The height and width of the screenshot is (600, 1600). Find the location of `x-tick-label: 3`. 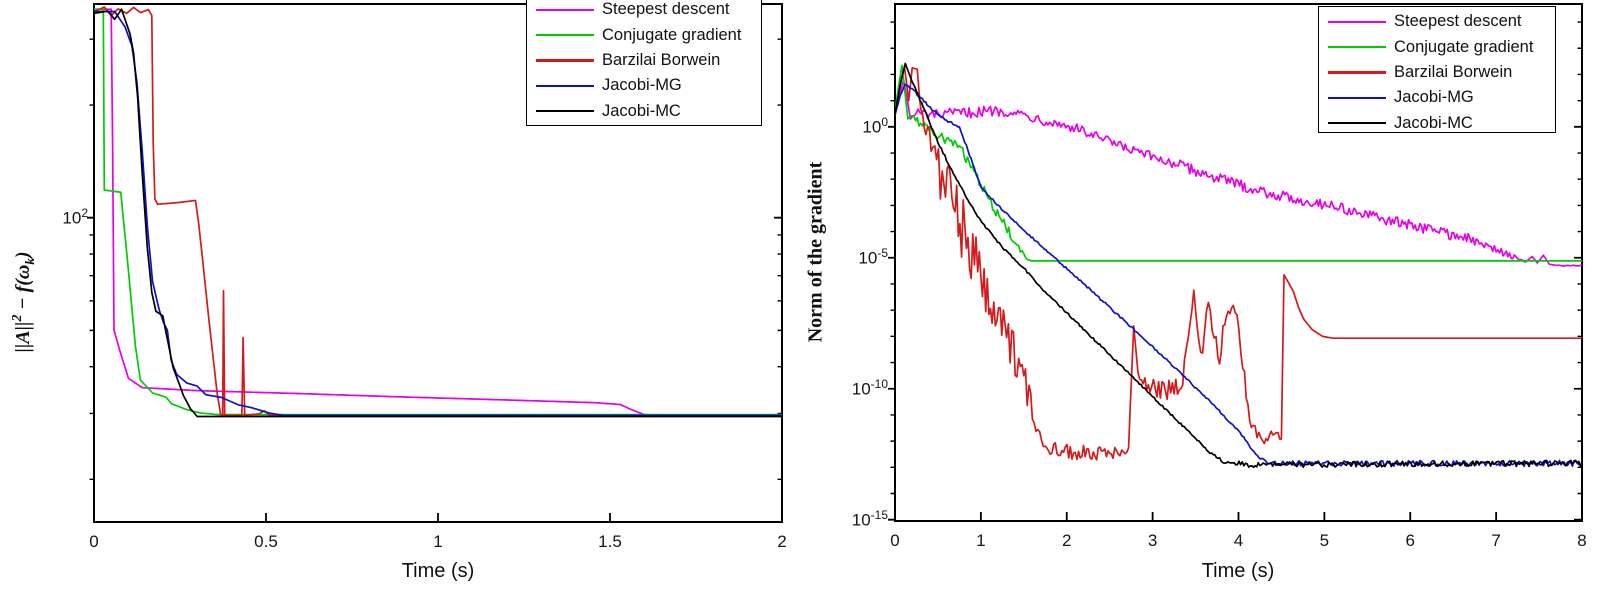

x-tick-label: 3 is located at coordinates (1152, 540).